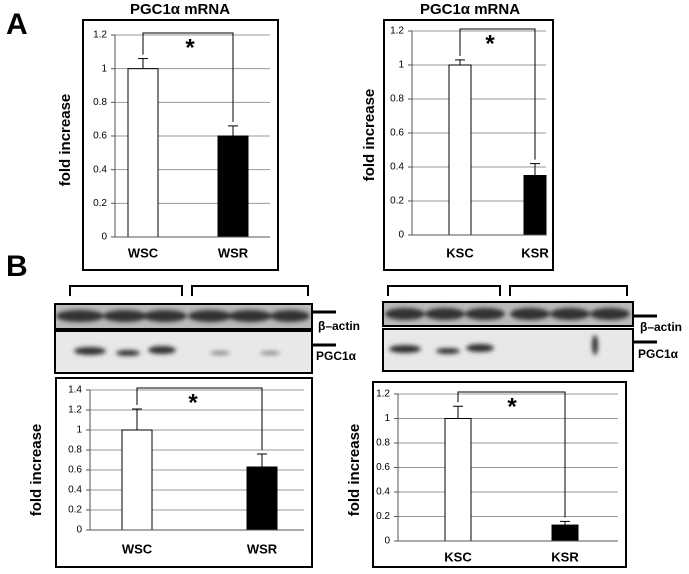  What do you see at coordinates (75, 390) in the screenshot?
I see `y-tick-label: 1.4` at bounding box center [75, 390].